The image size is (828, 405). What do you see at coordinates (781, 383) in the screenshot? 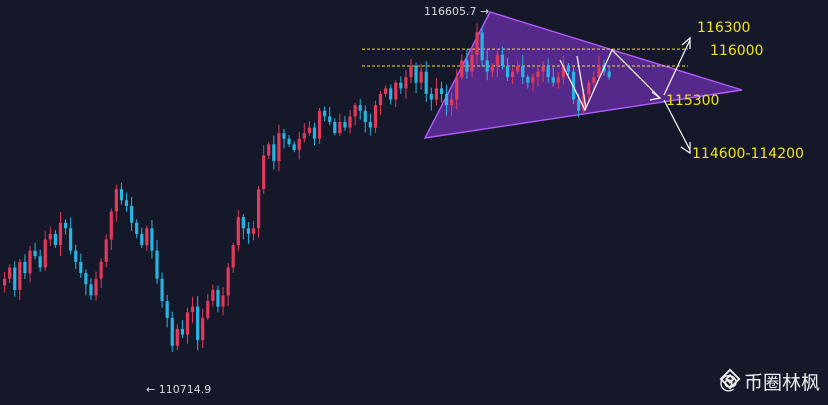
I see `watermark-brand: 币圈林枫` at bounding box center [781, 383].